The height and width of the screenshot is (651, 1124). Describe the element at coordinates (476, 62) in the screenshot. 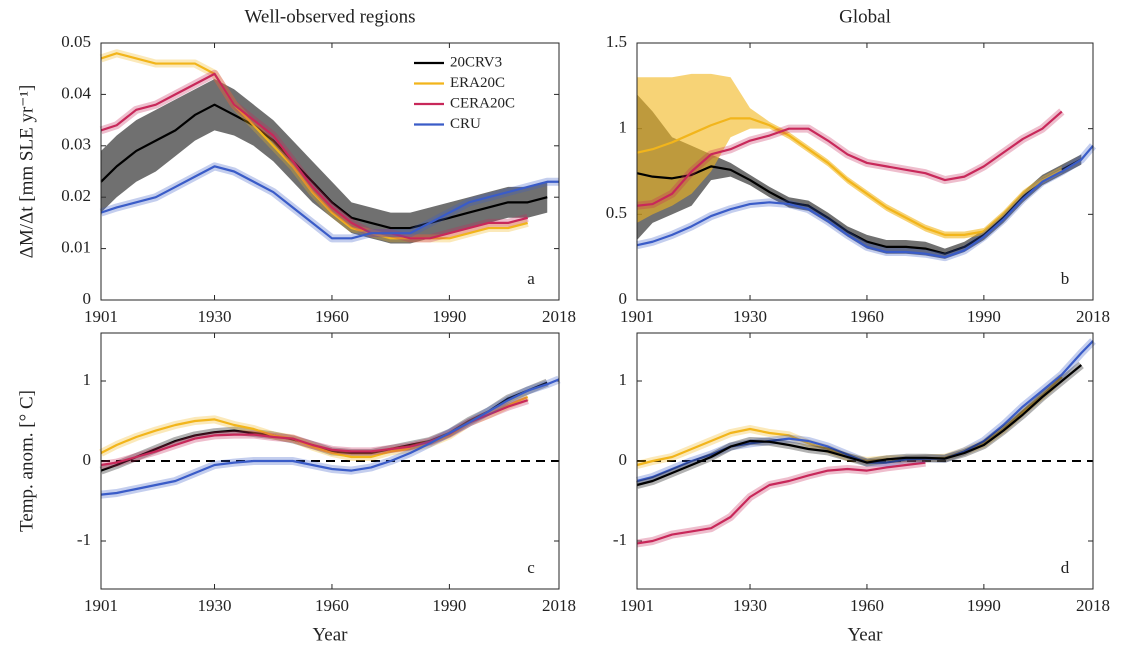

I see `legend-label: 20CRV3` at that location.